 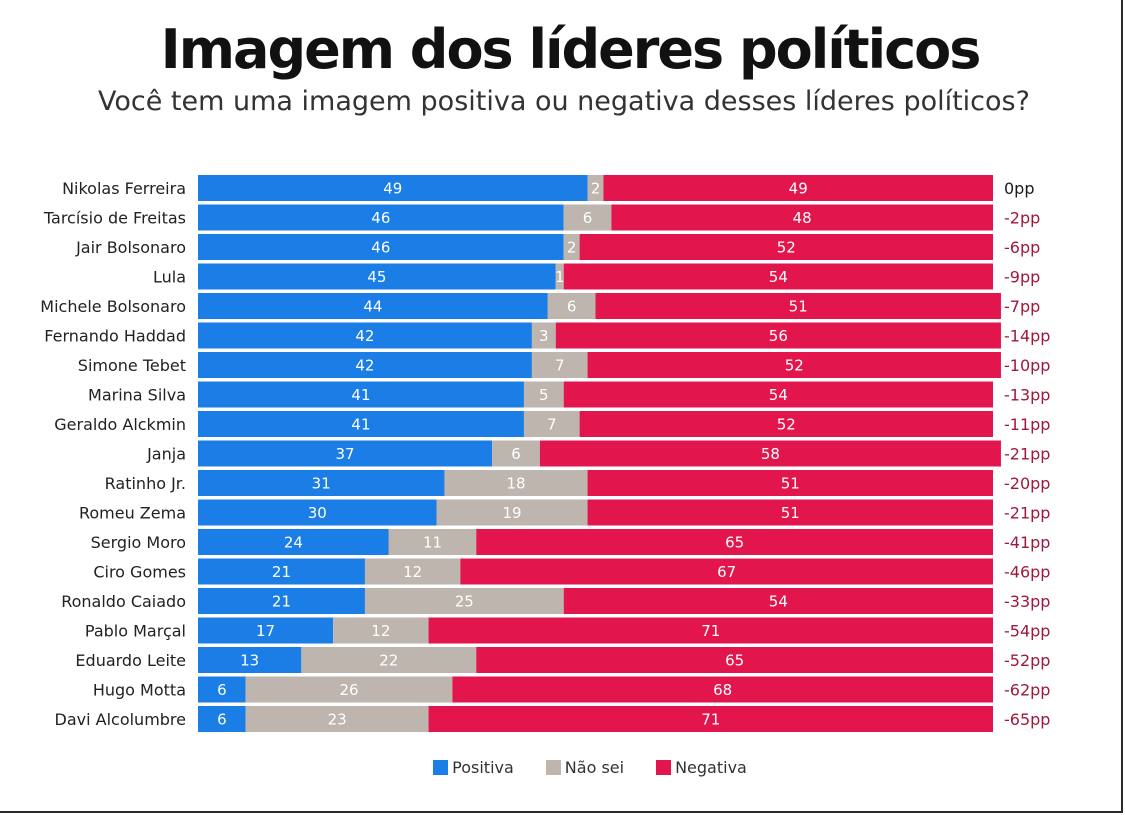 I want to click on net-label: -13pp, so click(x=1027, y=395).